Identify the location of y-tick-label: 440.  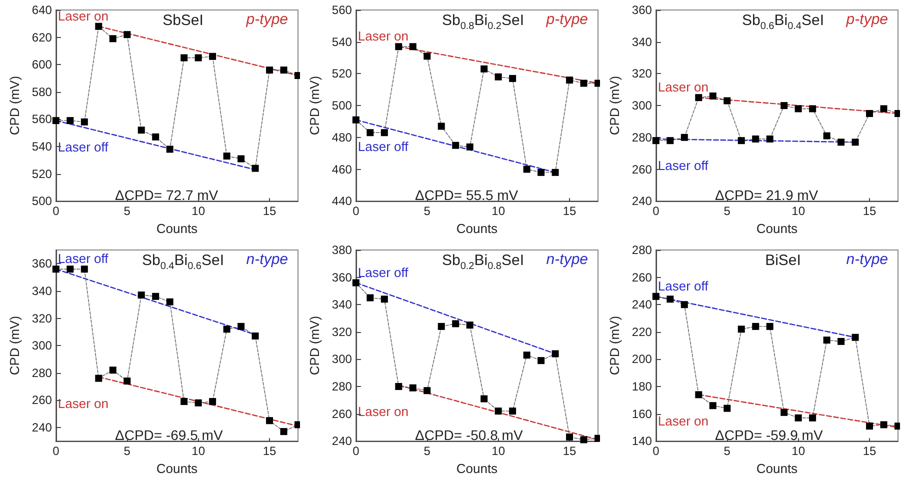
(342, 201).